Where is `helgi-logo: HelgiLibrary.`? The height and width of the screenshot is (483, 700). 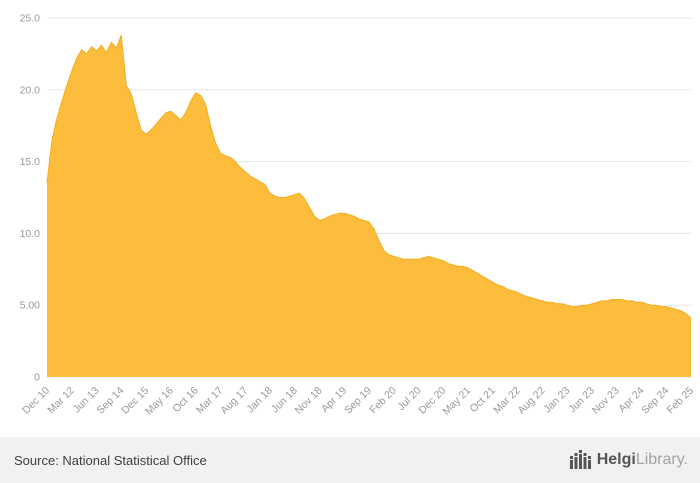
helgi-logo: HelgiLibrary. is located at coordinates (628, 460).